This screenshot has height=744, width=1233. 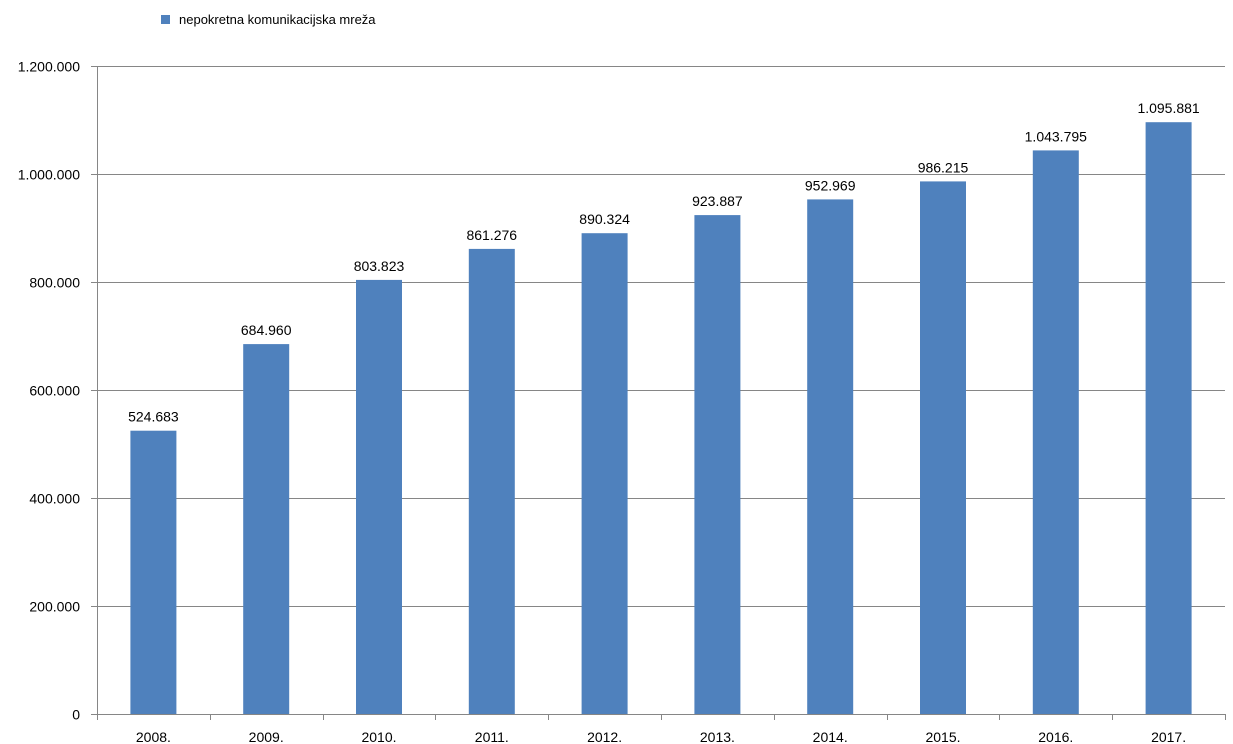 What do you see at coordinates (717, 736) in the screenshot?
I see `x-tick-label: 2013.` at bounding box center [717, 736].